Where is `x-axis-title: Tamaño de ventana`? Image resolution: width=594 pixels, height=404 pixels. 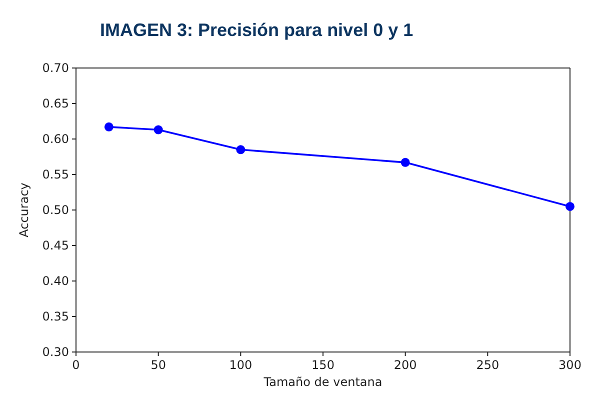
x-axis-title: Tamaño de ventana is located at coordinates (322, 382).